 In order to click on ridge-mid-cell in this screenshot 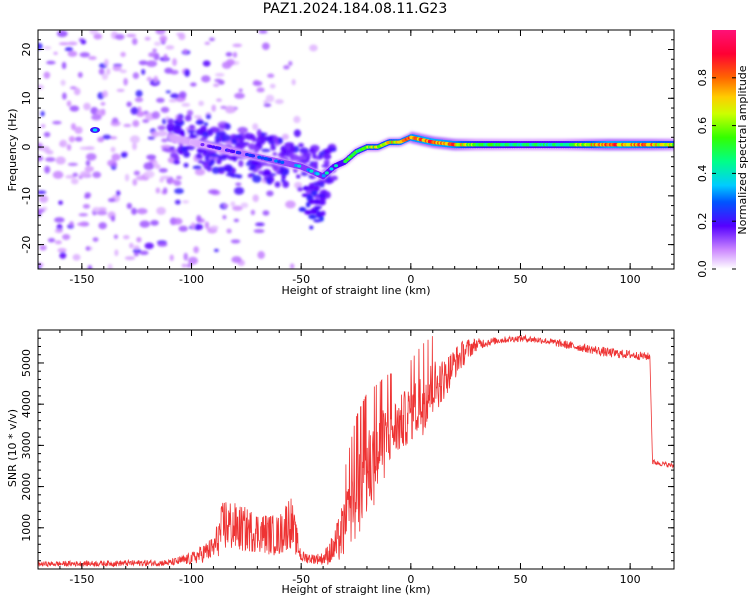, I will do `click(677, 144)`.